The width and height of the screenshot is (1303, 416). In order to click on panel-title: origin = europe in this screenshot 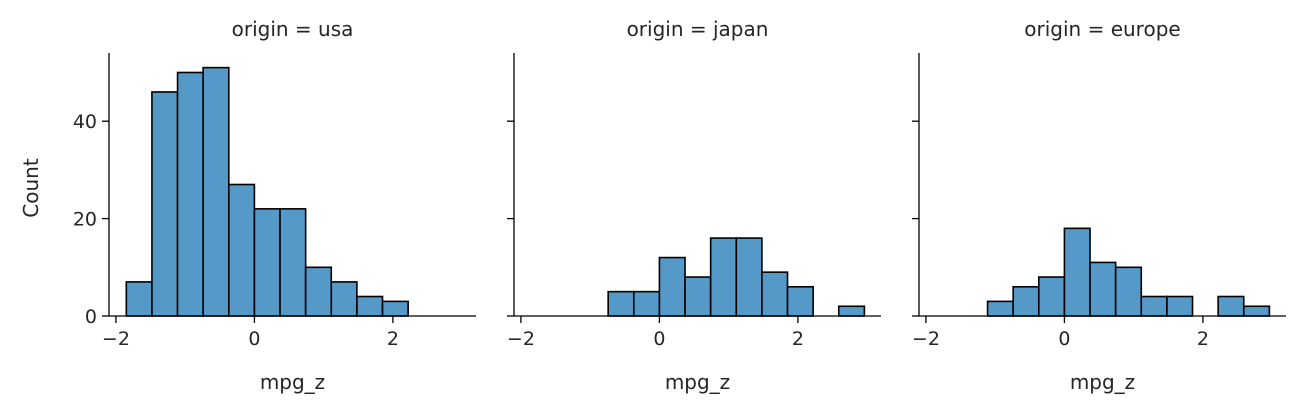, I will do `click(1102, 29)`.